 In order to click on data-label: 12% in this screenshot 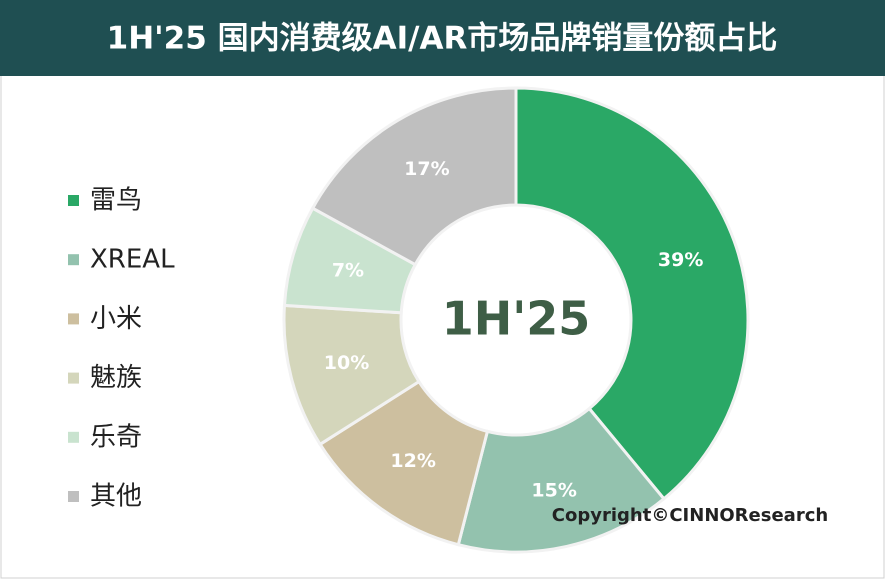, I will do `click(412, 461)`.